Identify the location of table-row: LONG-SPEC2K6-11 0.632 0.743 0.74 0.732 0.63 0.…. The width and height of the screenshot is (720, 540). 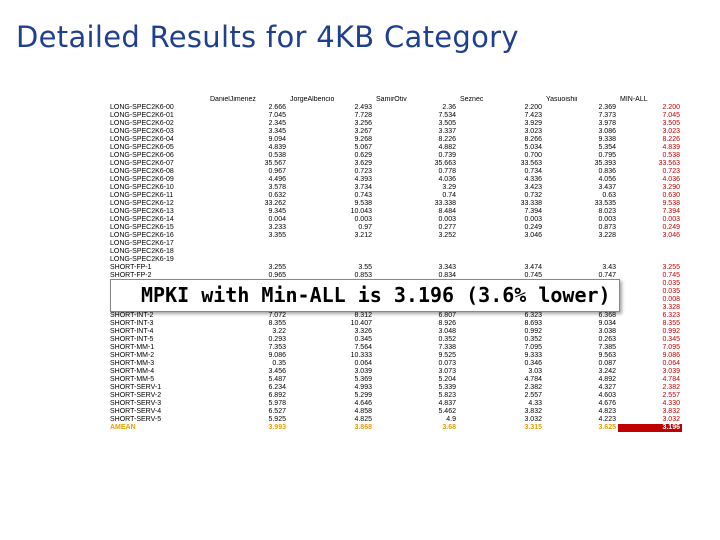
(395, 196).